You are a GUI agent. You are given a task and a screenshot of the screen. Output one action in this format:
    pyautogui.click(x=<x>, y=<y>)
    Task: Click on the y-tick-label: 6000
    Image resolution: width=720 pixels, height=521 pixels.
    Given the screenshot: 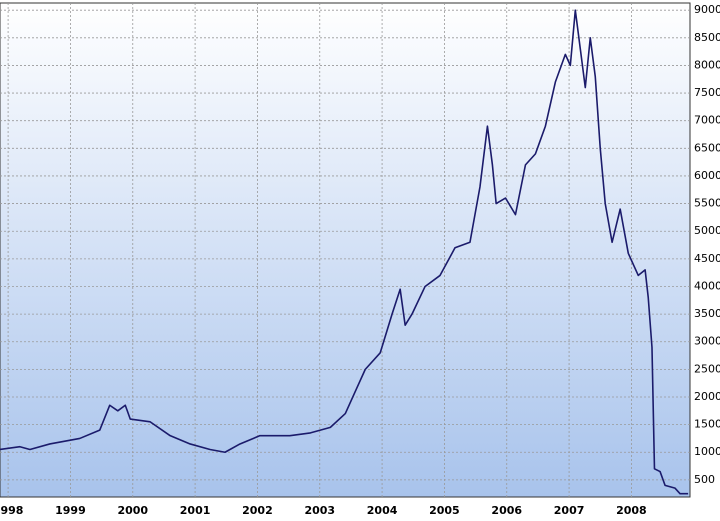 What is the action you would take?
    pyautogui.click(x=707, y=175)
    